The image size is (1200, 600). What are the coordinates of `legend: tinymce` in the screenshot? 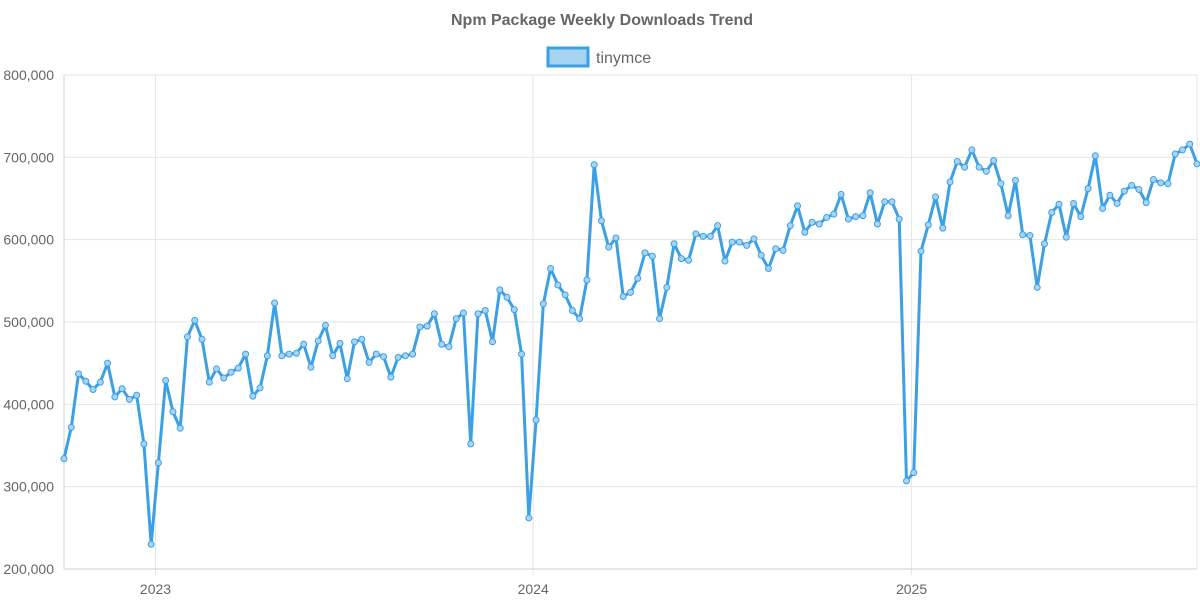 It's located at (598, 57).